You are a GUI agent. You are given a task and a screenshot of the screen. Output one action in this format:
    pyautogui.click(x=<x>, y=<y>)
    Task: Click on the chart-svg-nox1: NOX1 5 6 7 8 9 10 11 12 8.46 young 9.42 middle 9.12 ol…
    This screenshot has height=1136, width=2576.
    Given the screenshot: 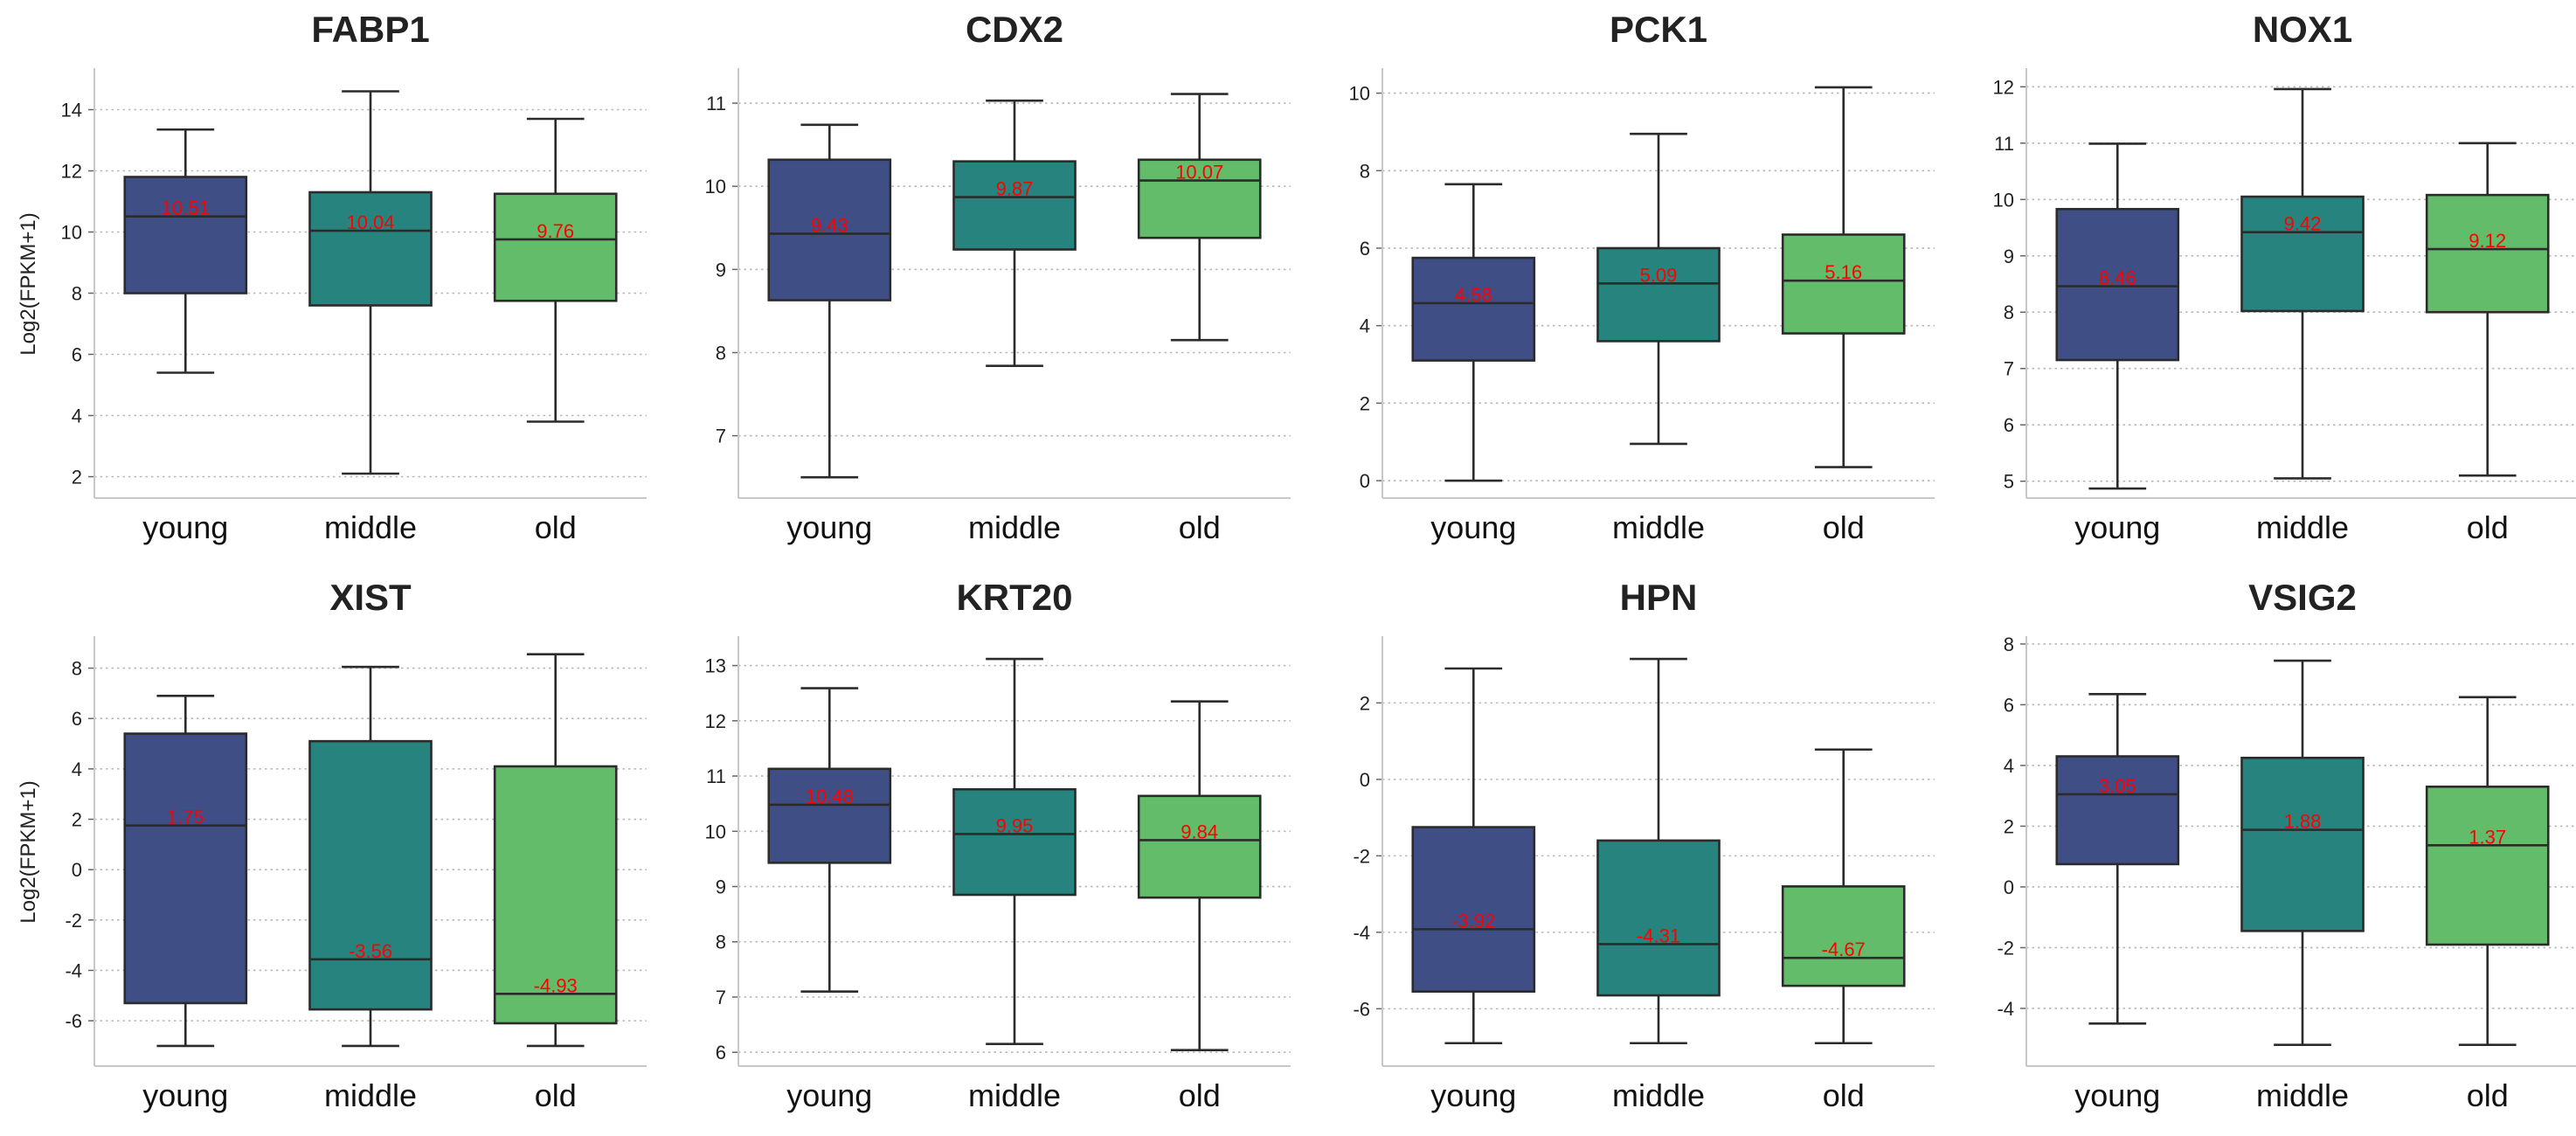 What is the action you would take?
    pyautogui.click(x=2284, y=277)
    